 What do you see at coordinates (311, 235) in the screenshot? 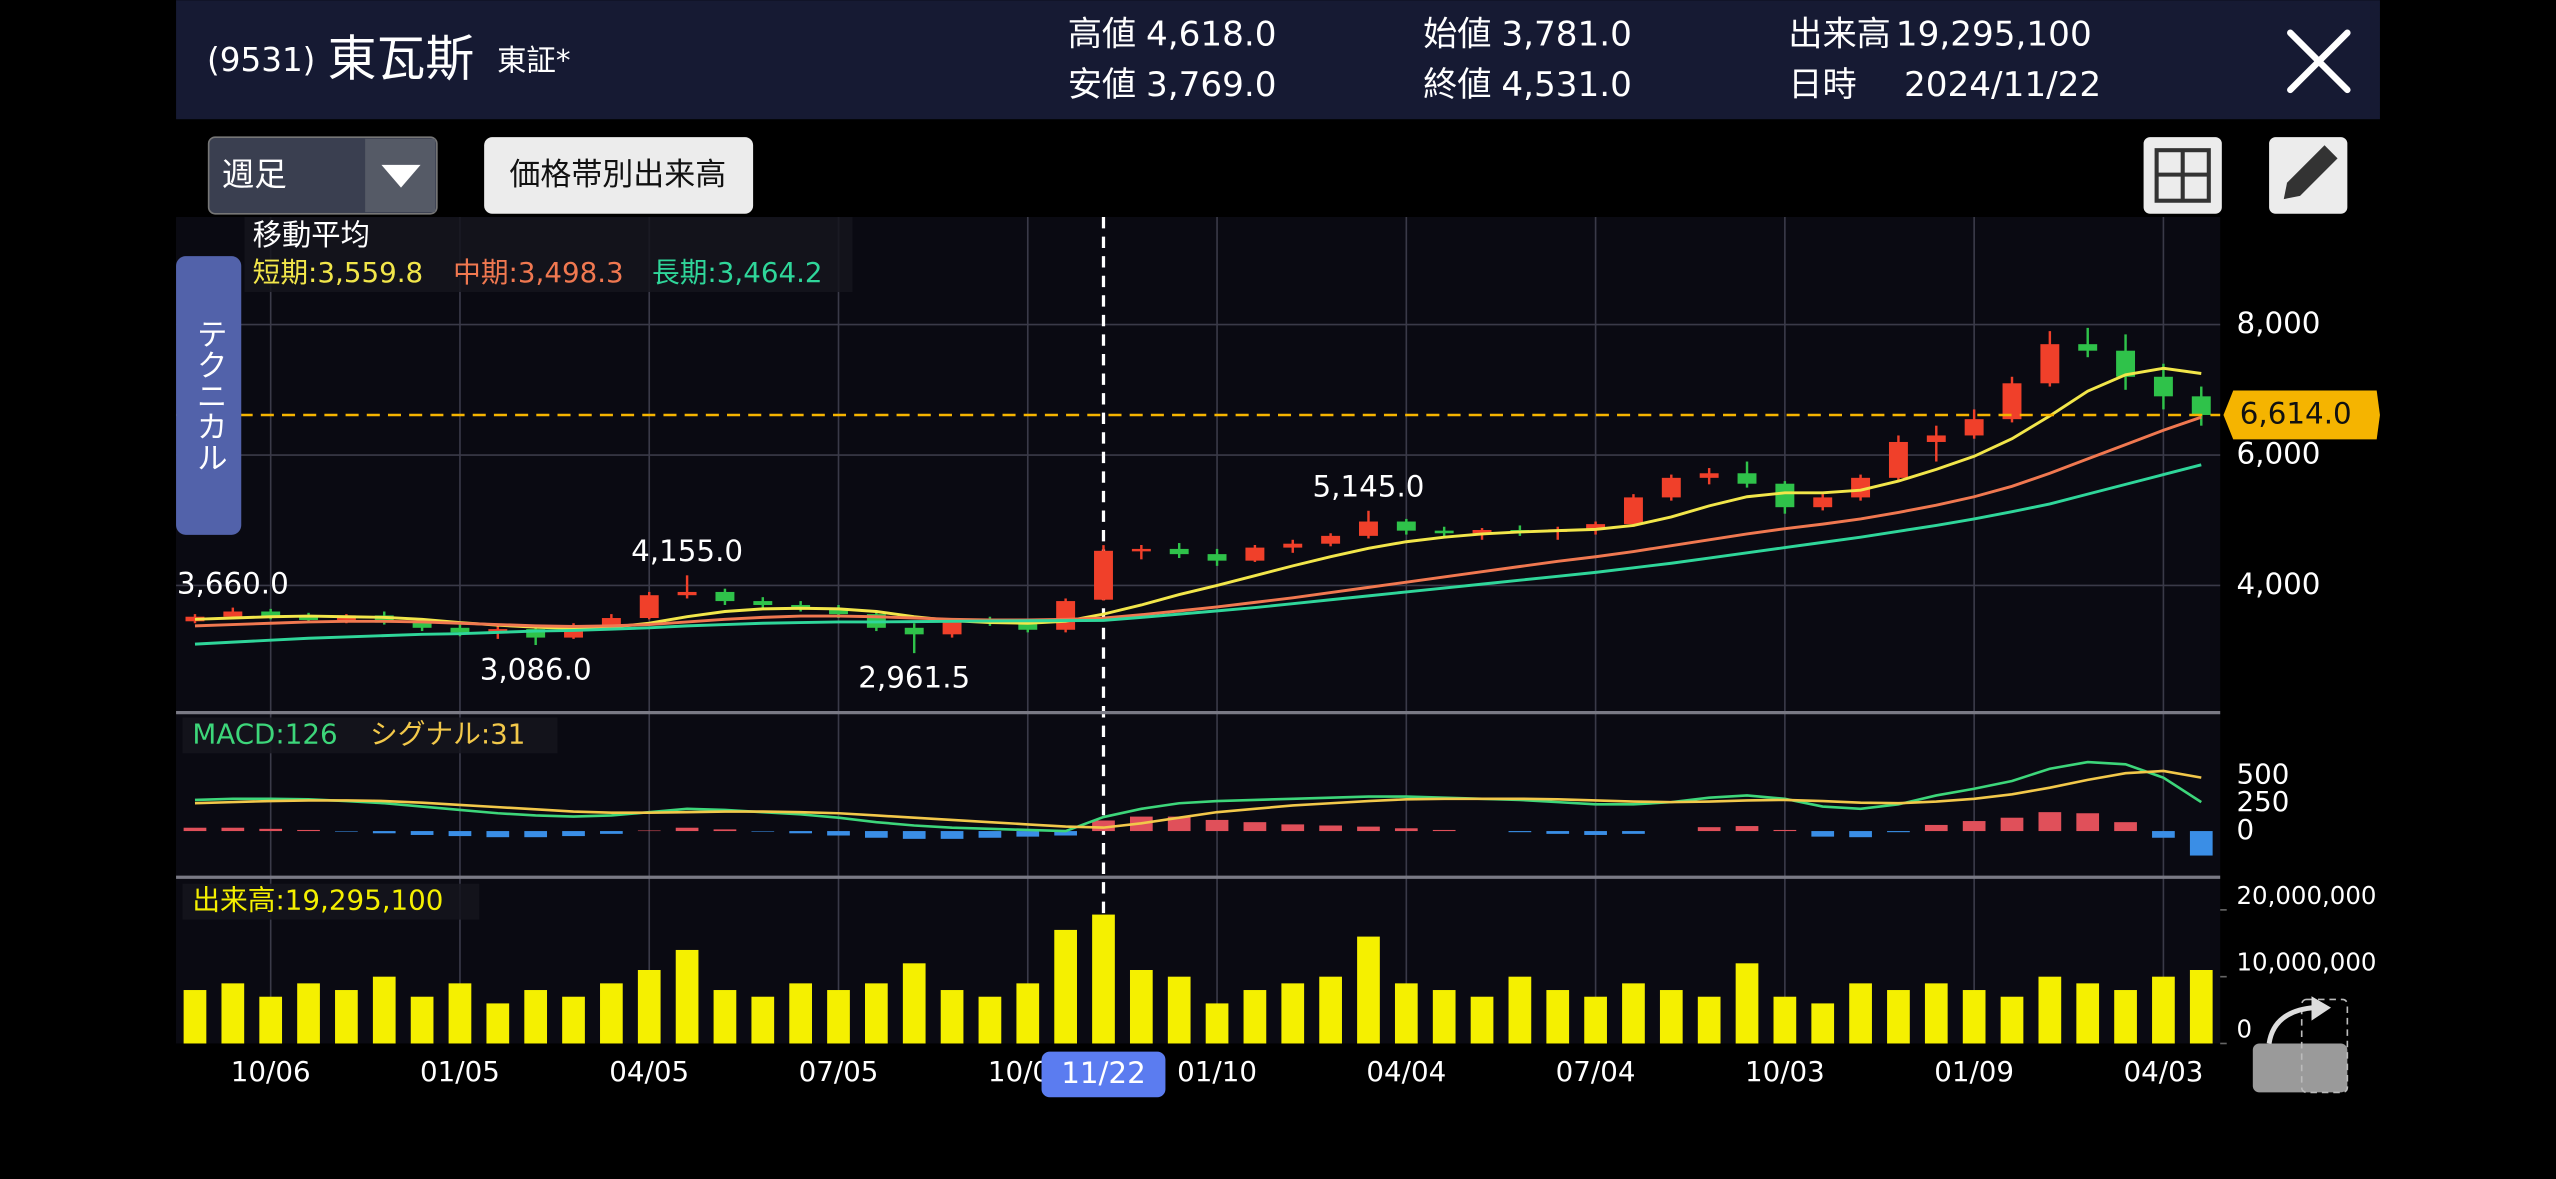
I see `ma-title: 移動平均` at bounding box center [311, 235].